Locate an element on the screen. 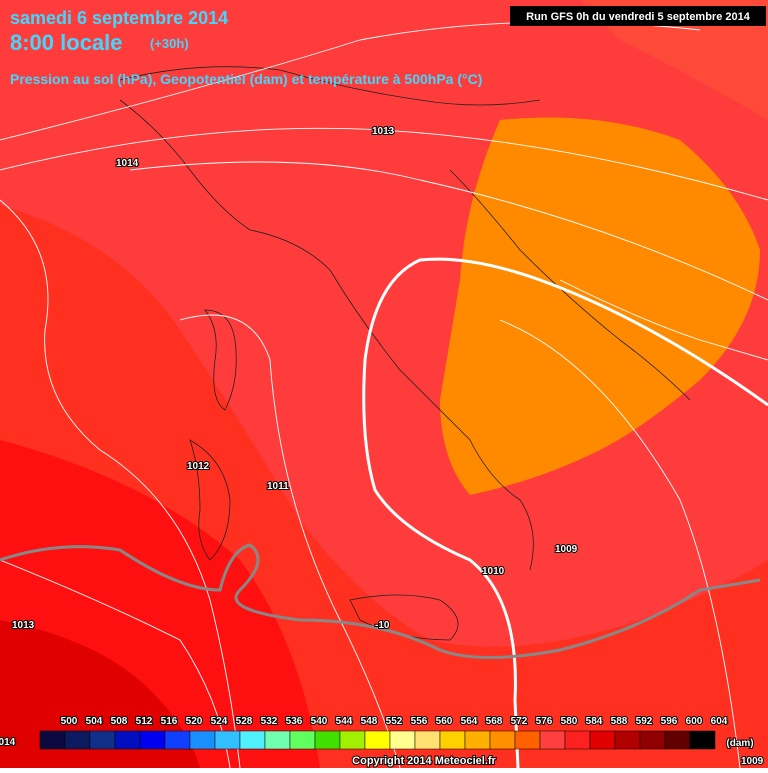 The width and height of the screenshot is (768, 773). isotherm-line is located at coordinates (380, 601).